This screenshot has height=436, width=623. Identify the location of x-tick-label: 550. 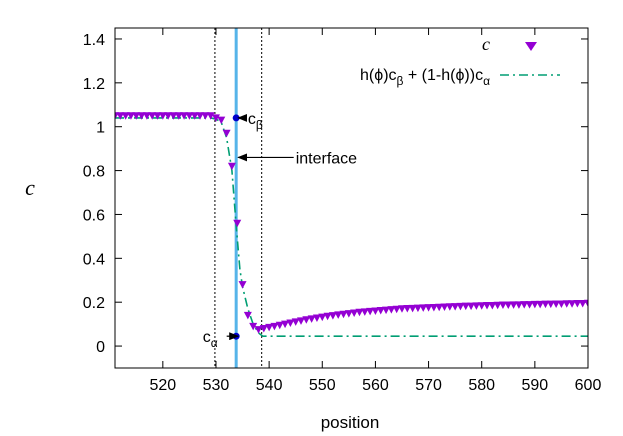
(322, 385).